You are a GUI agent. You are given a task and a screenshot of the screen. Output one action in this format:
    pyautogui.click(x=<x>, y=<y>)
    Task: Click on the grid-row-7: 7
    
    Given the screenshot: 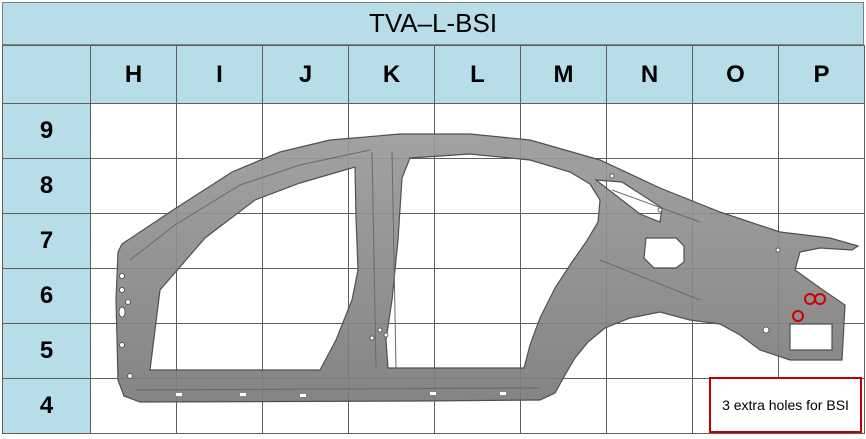 What is the action you would take?
    pyautogui.click(x=433, y=241)
    